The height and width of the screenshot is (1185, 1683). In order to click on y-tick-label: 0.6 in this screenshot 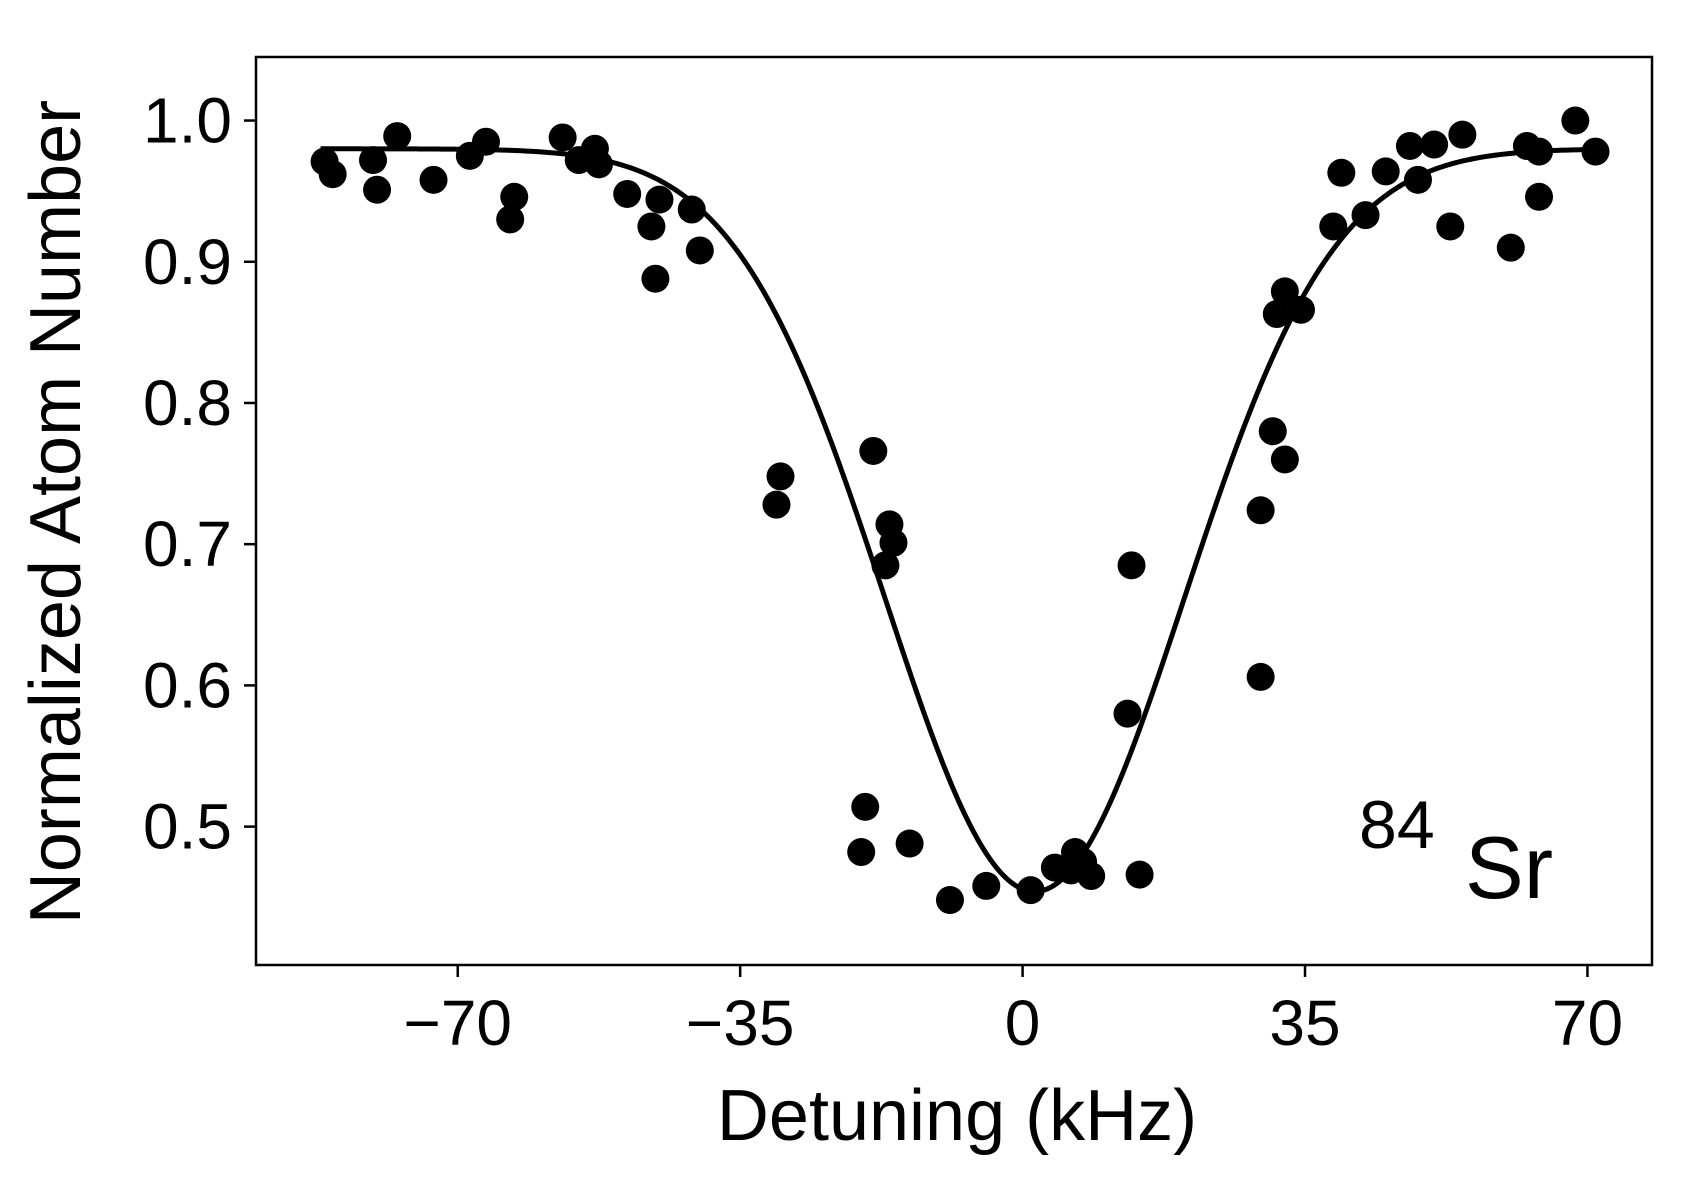, I will do `click(187, 685)`.